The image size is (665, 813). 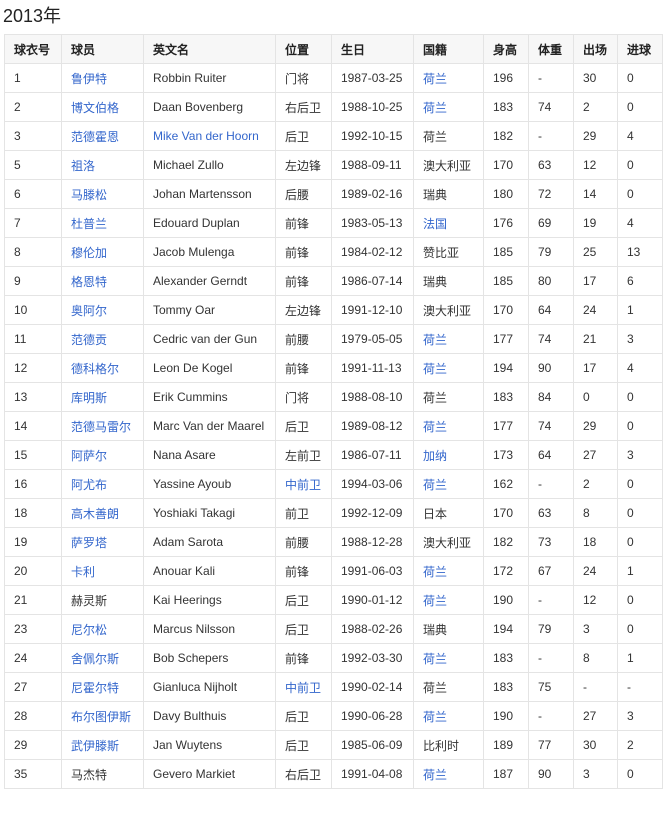 What do you see at coordinates (102, 281) in the screenshot?
I see `player-name-link: 格恩特` at bounding box center [102, 281].